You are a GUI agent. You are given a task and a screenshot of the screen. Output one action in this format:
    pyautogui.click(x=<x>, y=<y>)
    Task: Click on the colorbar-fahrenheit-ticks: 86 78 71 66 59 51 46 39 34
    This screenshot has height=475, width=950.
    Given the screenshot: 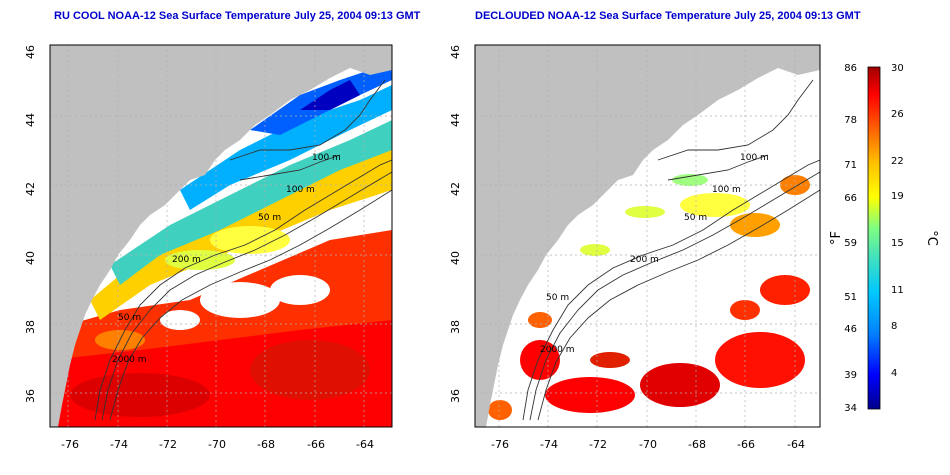 What is the action you would take?
    pyautogui.click(x=850, y=238)
    